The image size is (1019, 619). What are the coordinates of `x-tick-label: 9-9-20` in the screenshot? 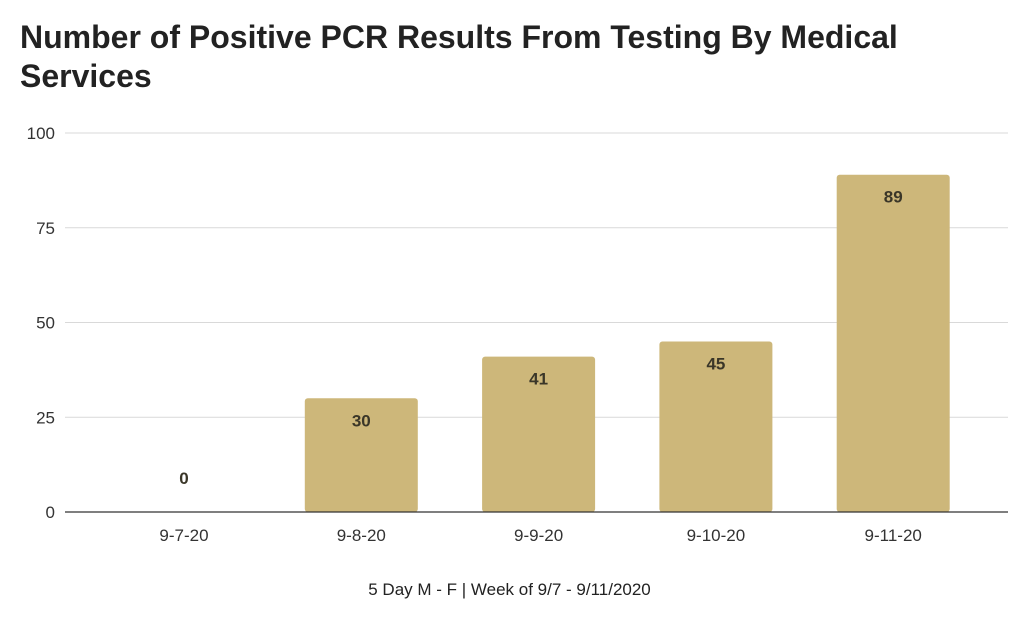 It's located at (538, 535).